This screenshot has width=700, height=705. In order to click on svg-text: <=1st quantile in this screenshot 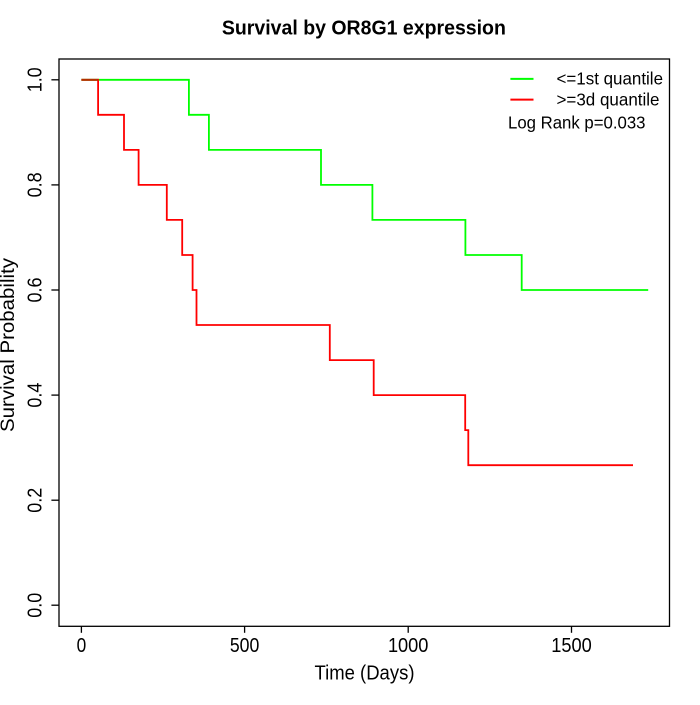, I will do `click(610, 78)`.